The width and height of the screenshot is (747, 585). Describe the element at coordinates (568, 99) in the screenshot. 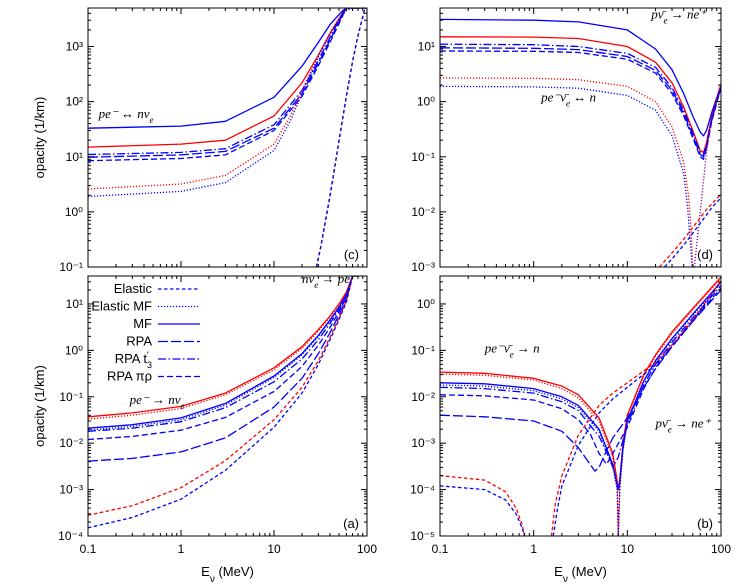

I see `reaction-annotation: pe⁻ν̄e ↔ n` at that location.